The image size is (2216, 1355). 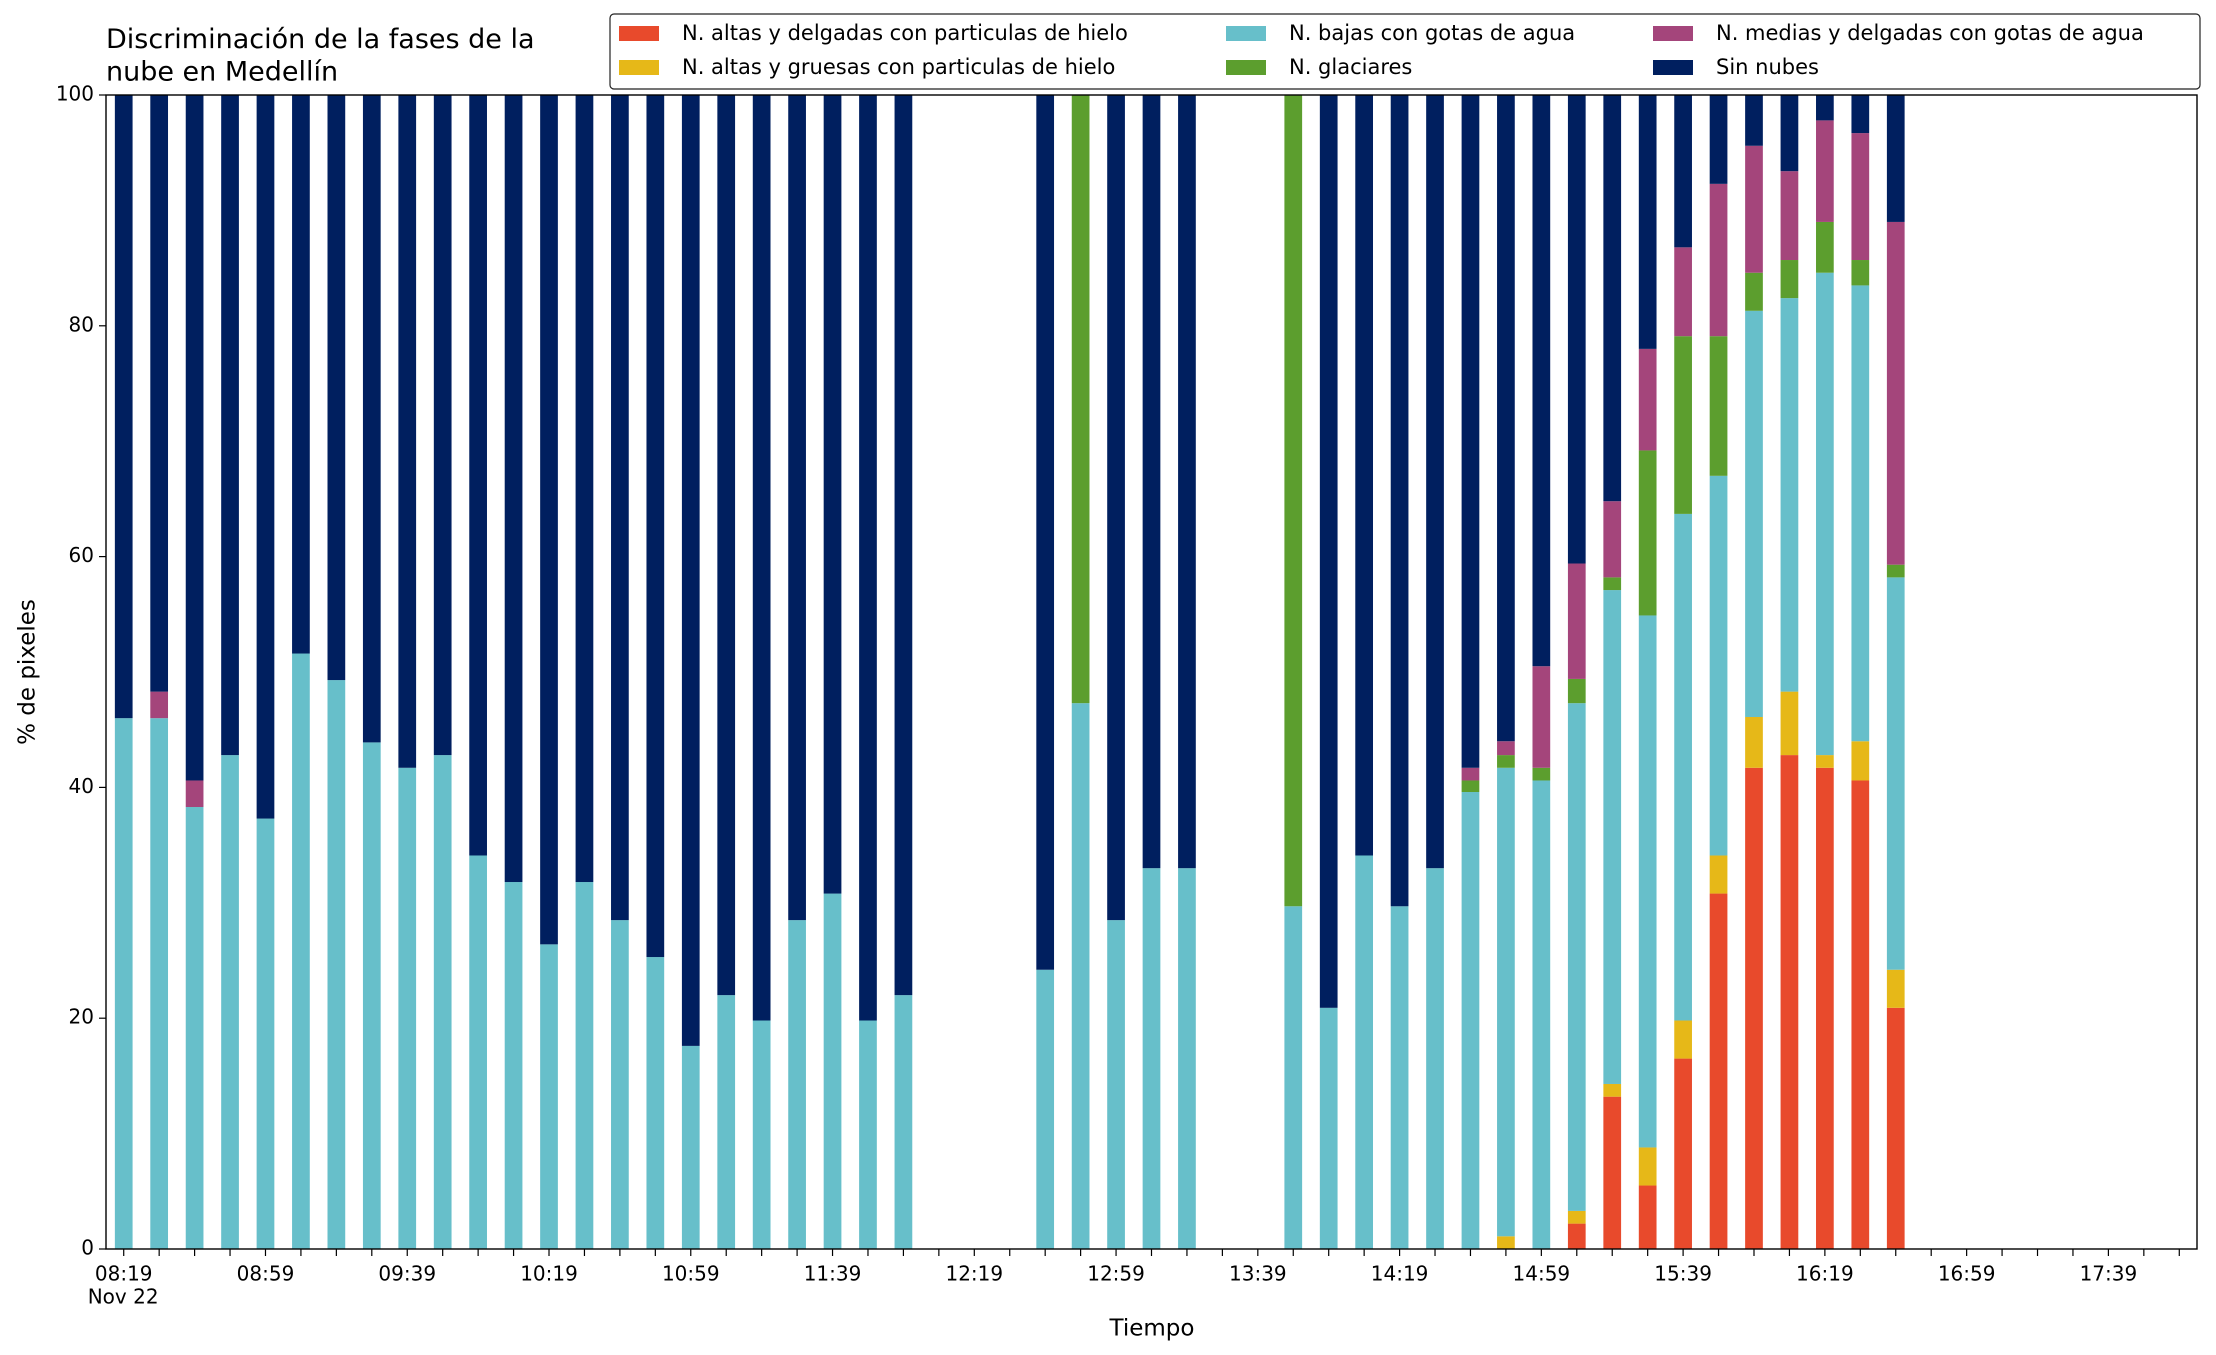 What do you see at coordinates (549, 1274) in the screenshot?
I see `x-tick-label: 10:19` at bounding box center [549, 1274].